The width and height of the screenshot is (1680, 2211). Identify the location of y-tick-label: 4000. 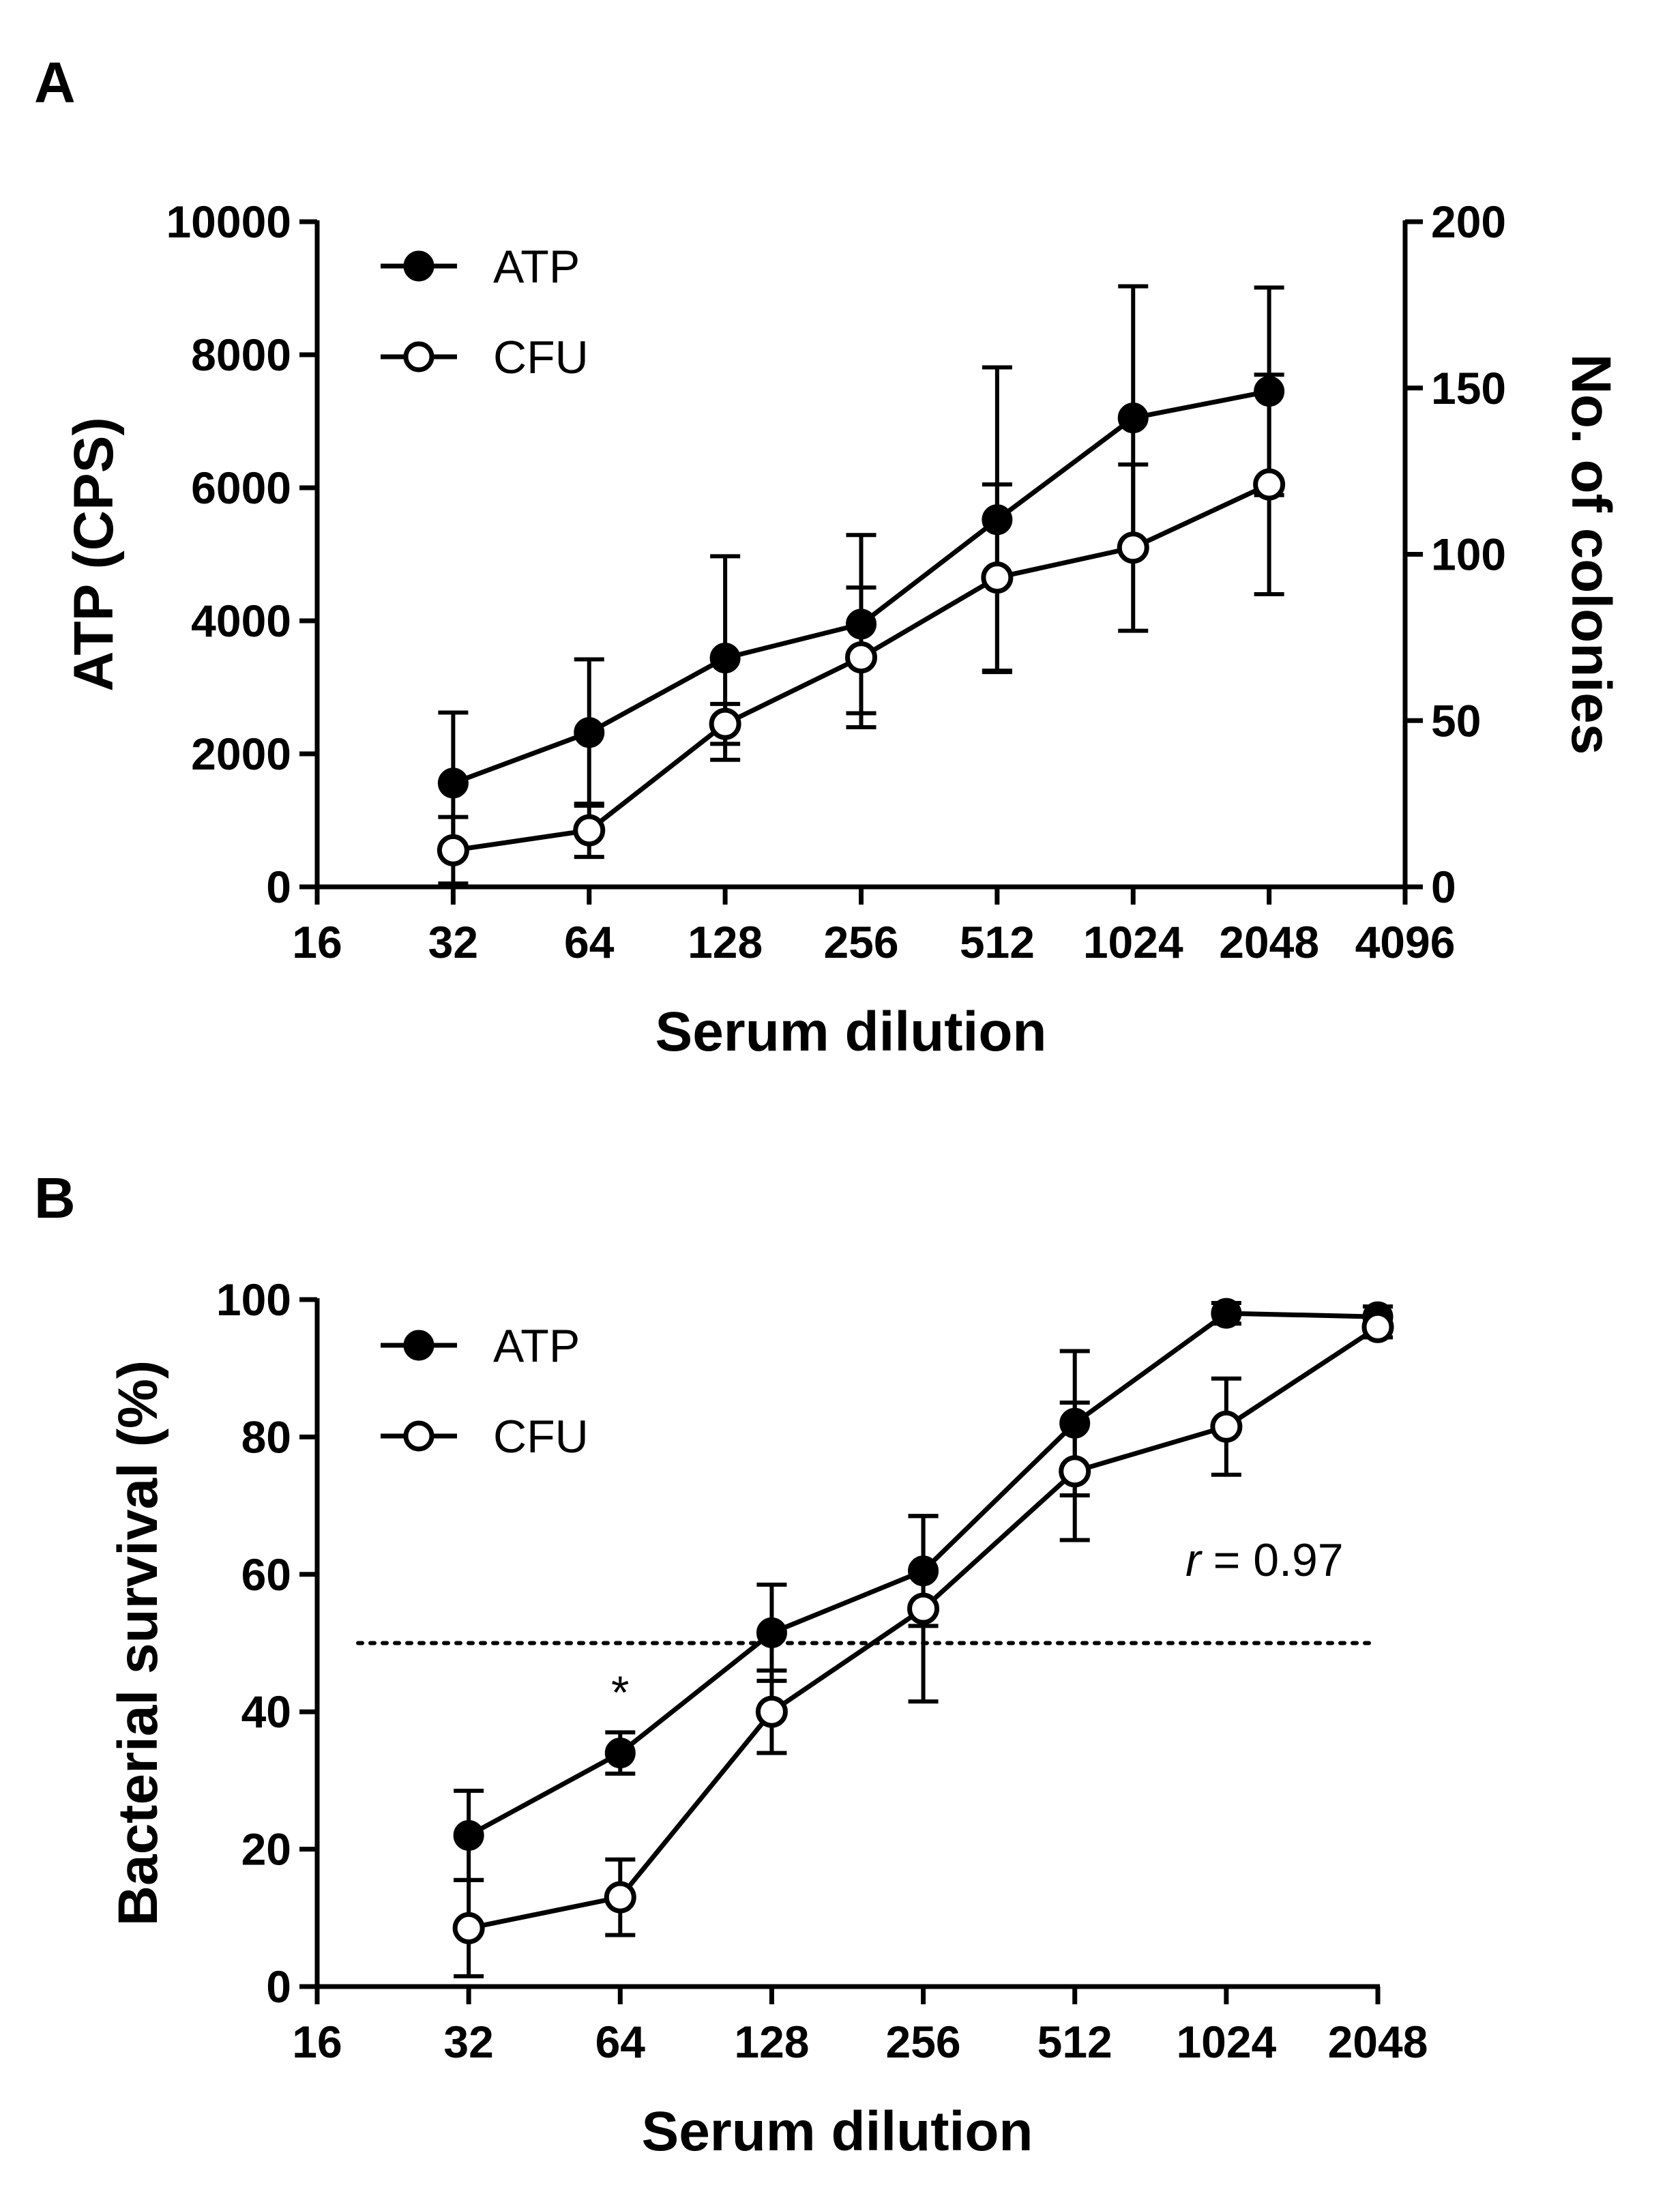
(241, 621).